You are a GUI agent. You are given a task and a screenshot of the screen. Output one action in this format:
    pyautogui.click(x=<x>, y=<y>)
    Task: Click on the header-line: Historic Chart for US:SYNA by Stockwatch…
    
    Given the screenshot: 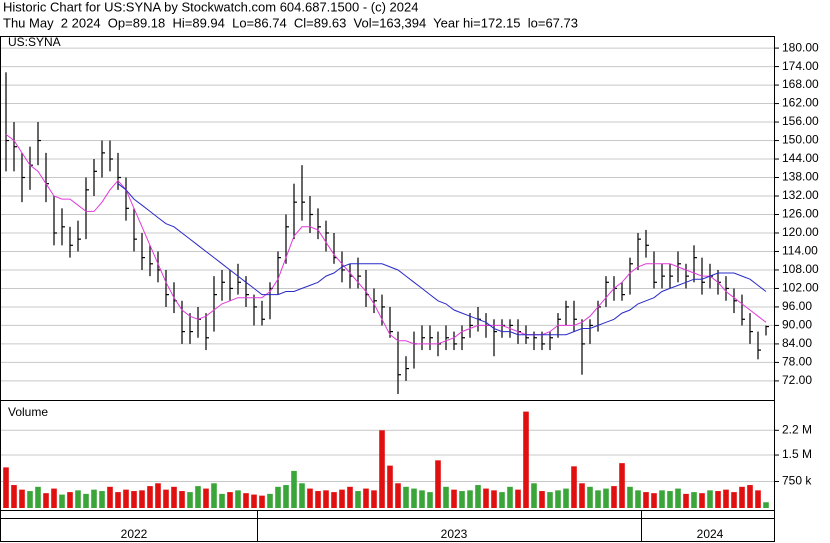 What is the action you would take?
    pyautogui.click(x=210, y=7)
    